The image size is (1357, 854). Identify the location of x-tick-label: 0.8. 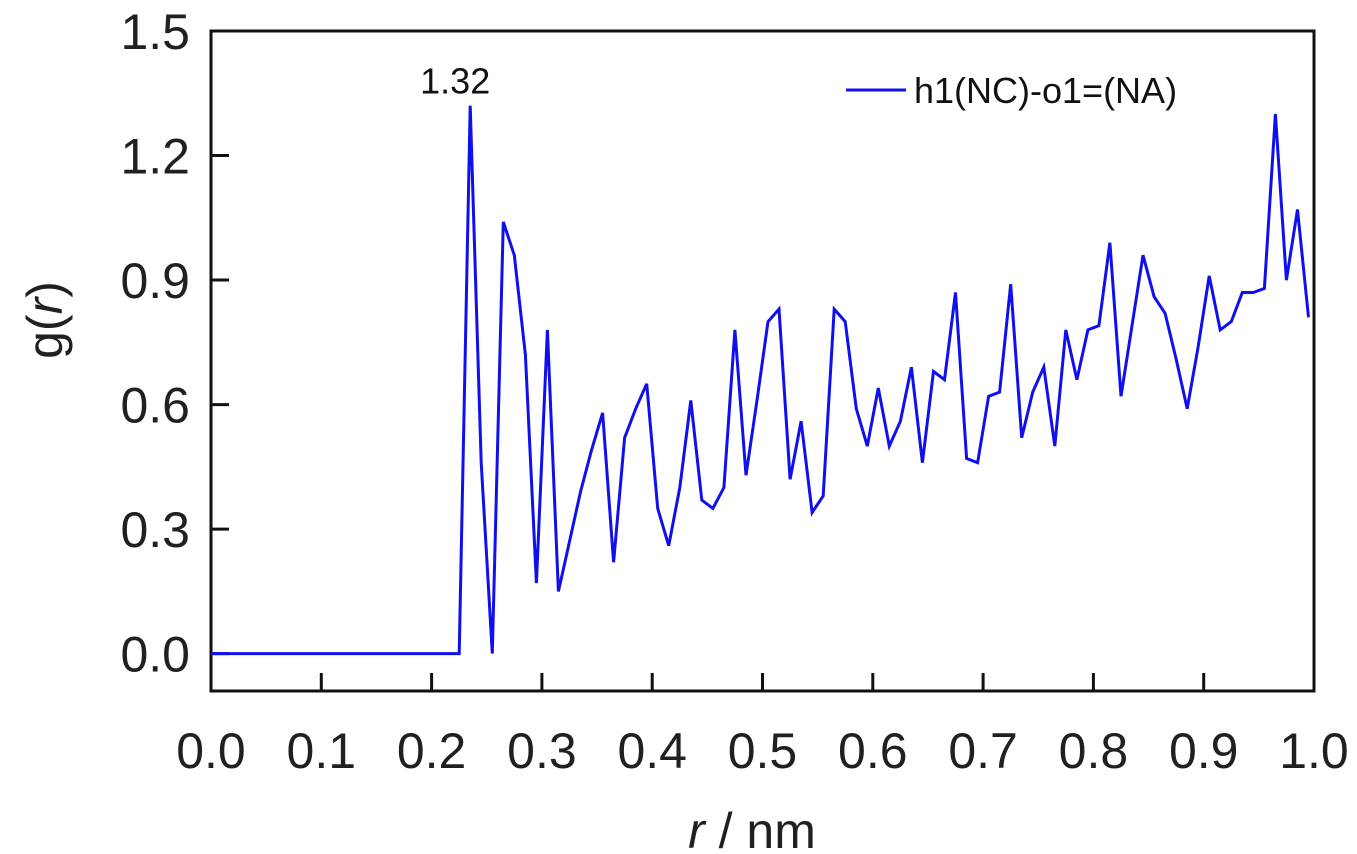
(1094, 751).